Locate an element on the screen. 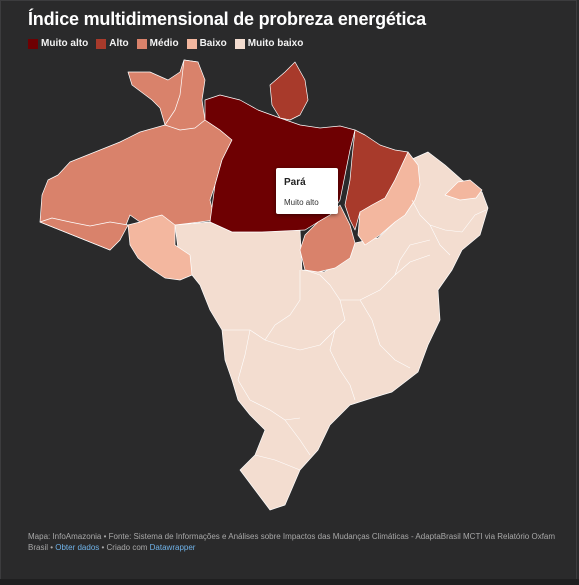 This screenshot has height=585, width=579. legend-label: Muito baixo is located at coordinates (275, 43).